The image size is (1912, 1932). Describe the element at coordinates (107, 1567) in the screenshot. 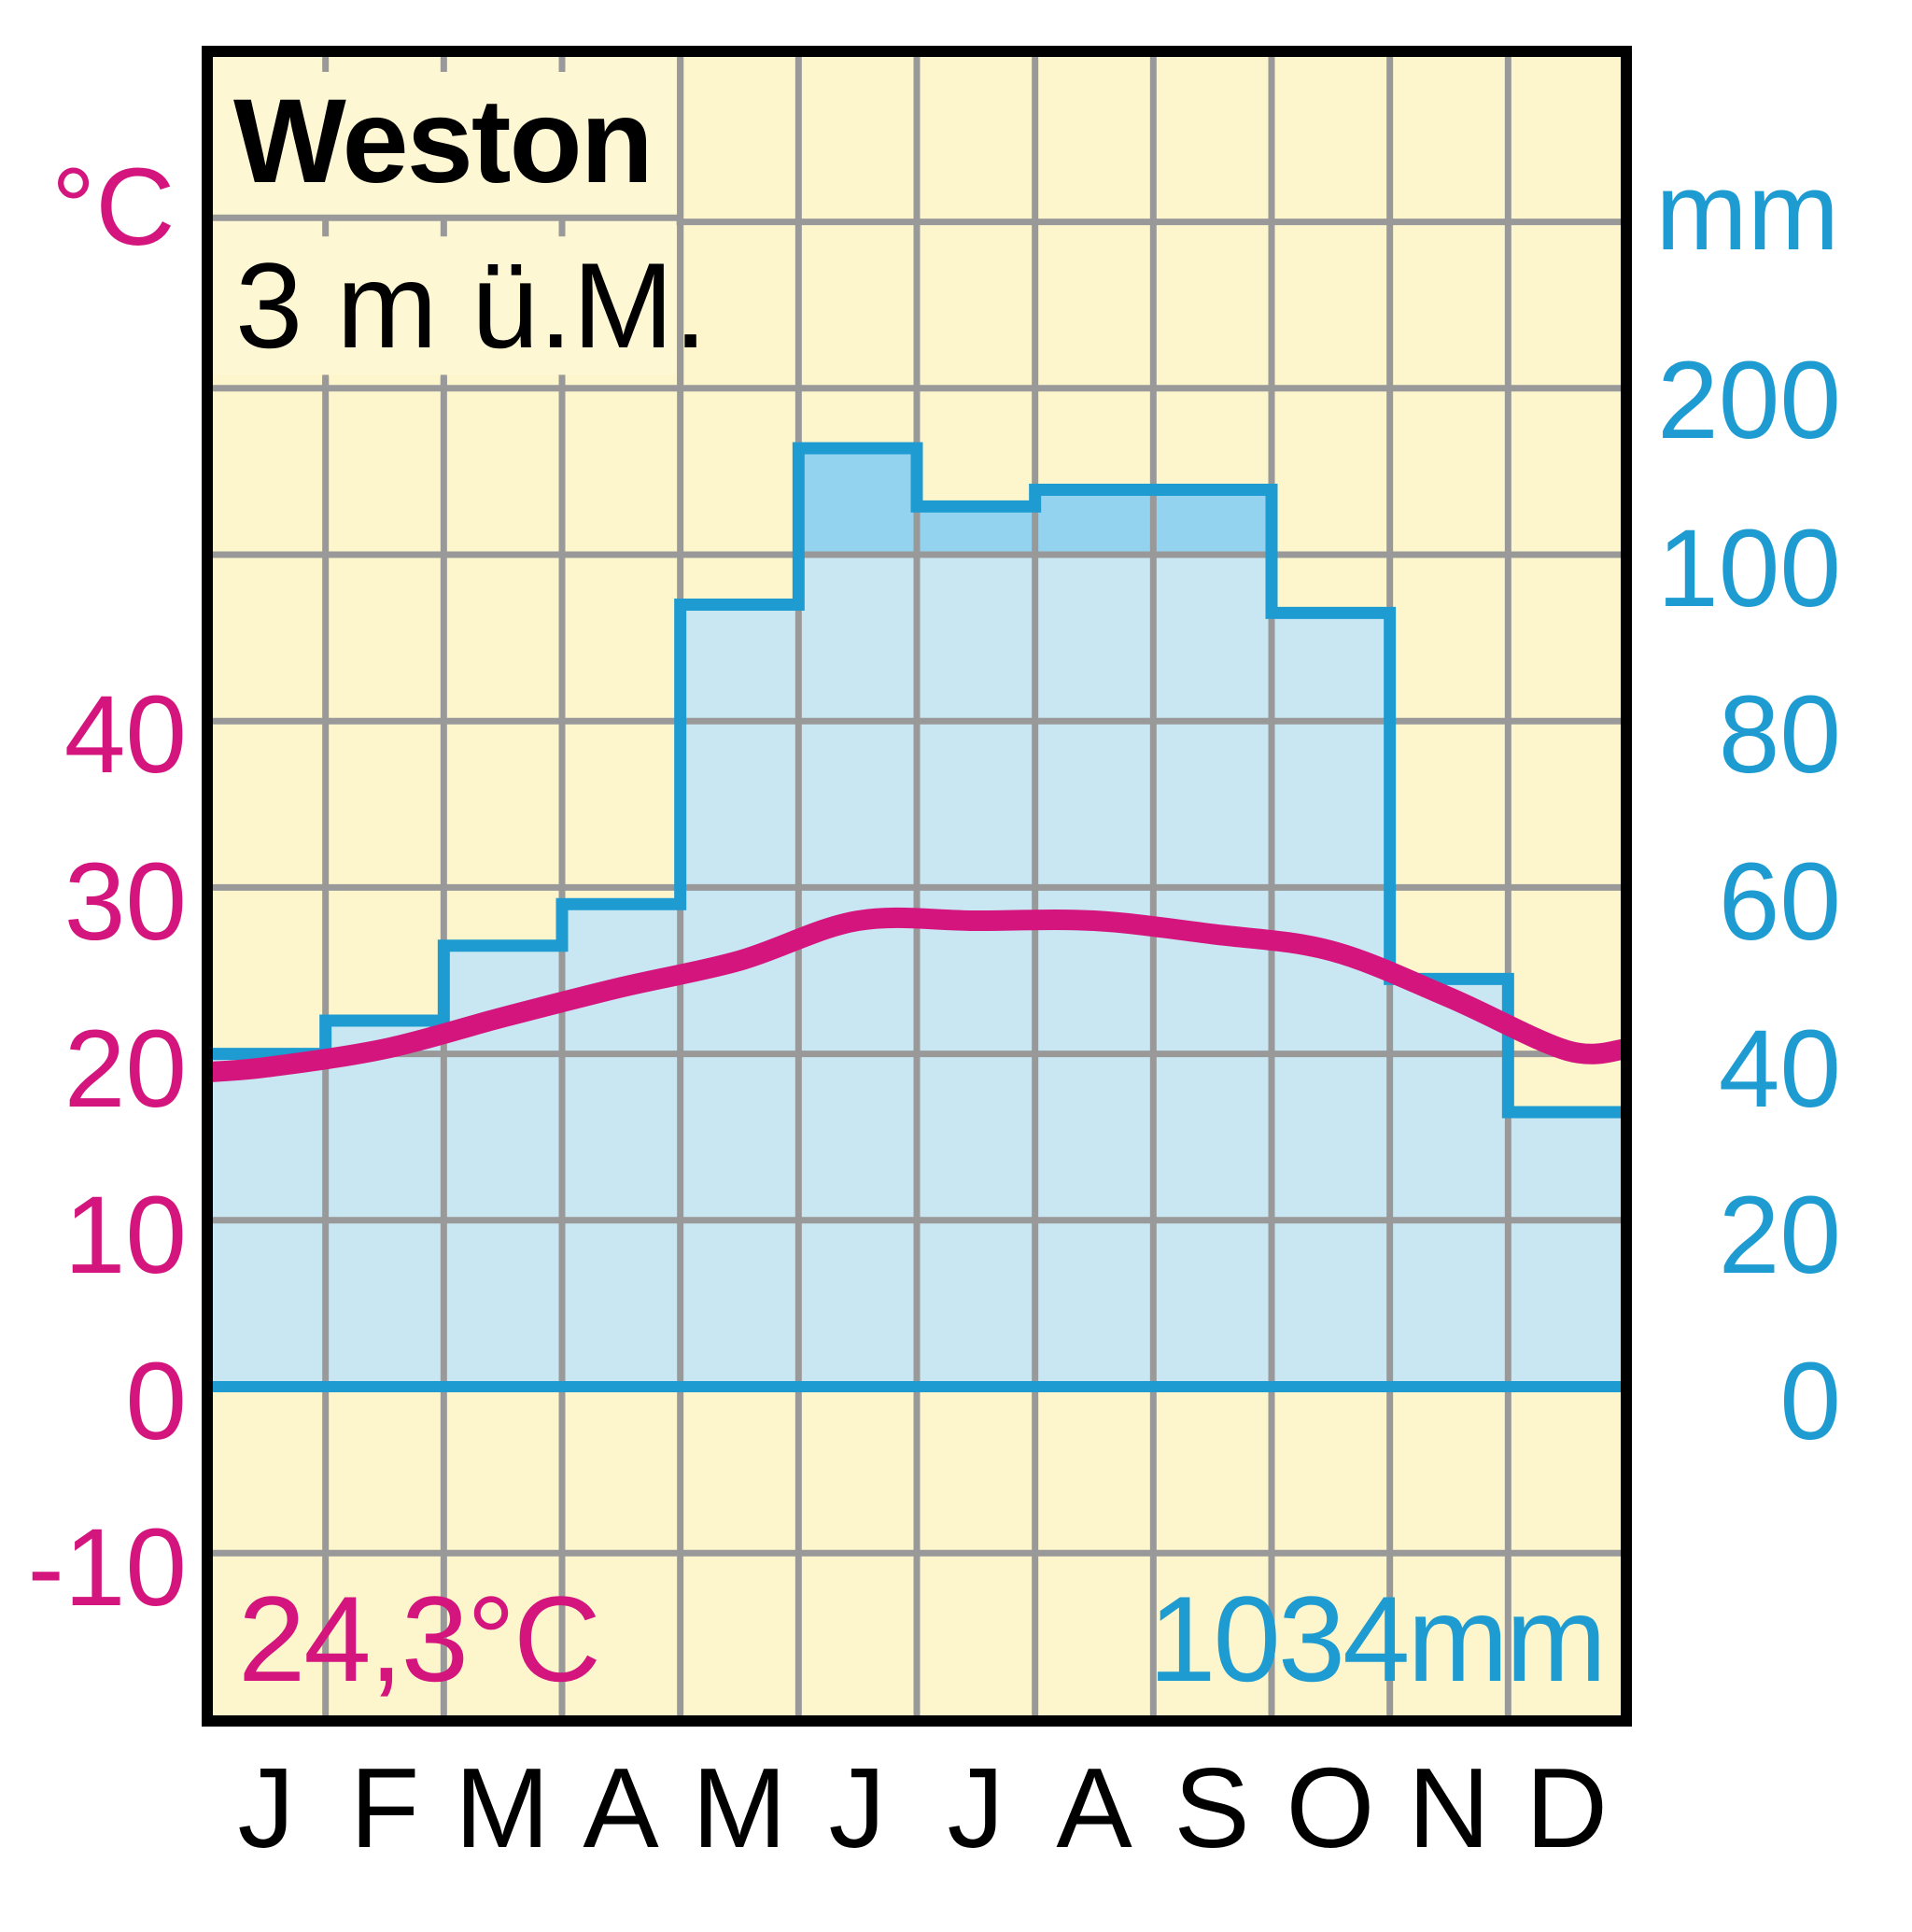

I see `temp-tick-minus-10: -10` at that location.